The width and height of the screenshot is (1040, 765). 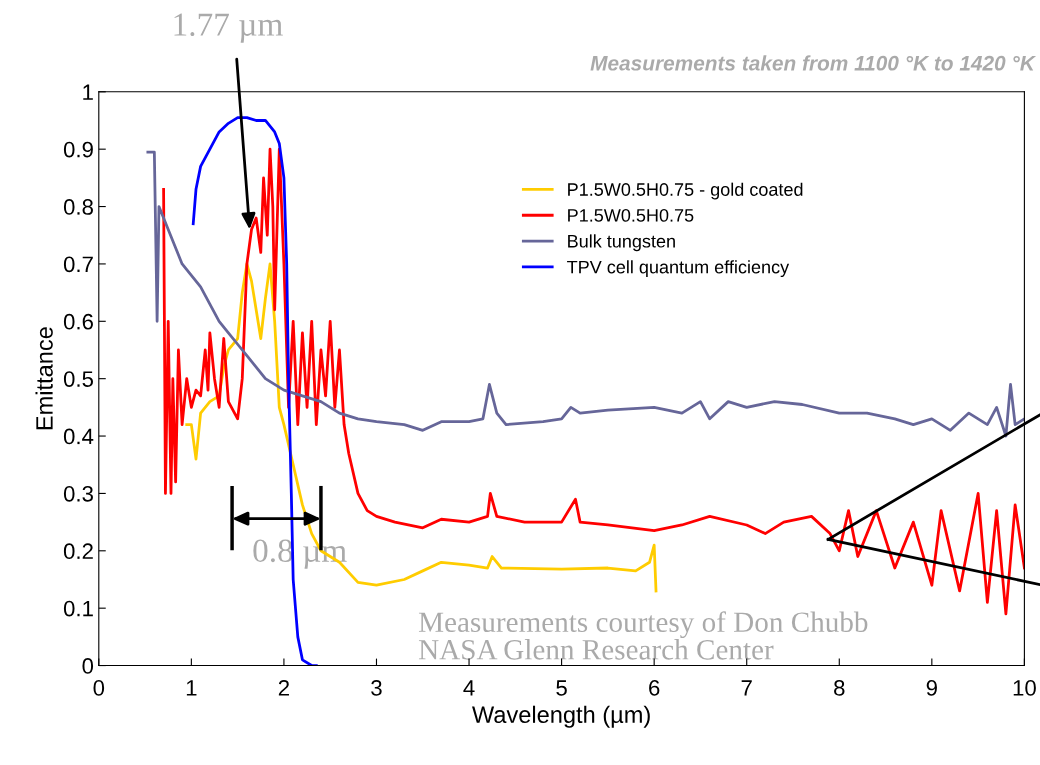 What do you see at coordinates (678, 269) in the screenshot?
I see `legend-label: TPV cell quantum efficiency` at bounding box center [678, 269].